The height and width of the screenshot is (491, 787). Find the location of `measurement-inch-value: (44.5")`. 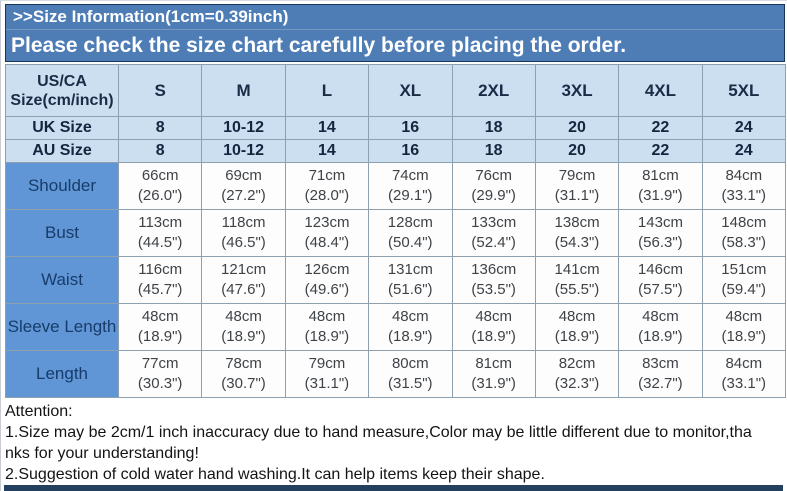

measurement-inch-value: (44.5") is located at coordinates (160, 242).